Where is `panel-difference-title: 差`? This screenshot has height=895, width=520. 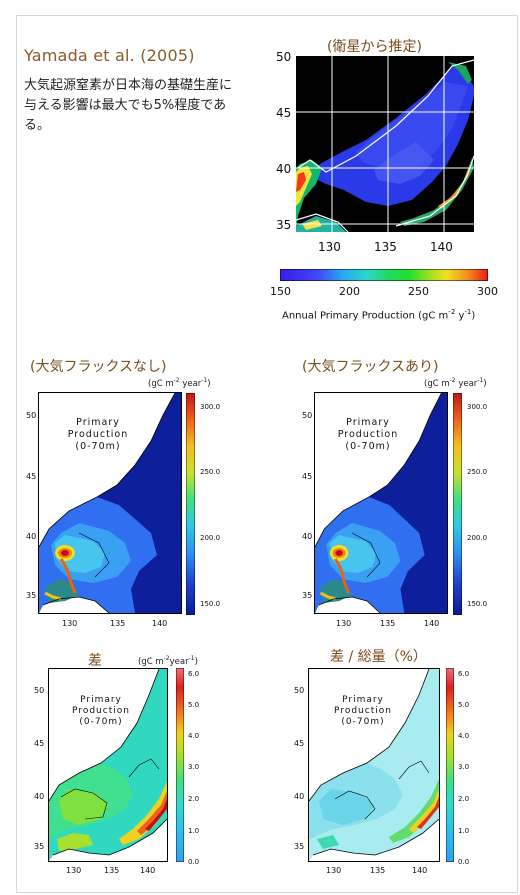 panel-difference-title: 差 is located at coordinates (95, 661).